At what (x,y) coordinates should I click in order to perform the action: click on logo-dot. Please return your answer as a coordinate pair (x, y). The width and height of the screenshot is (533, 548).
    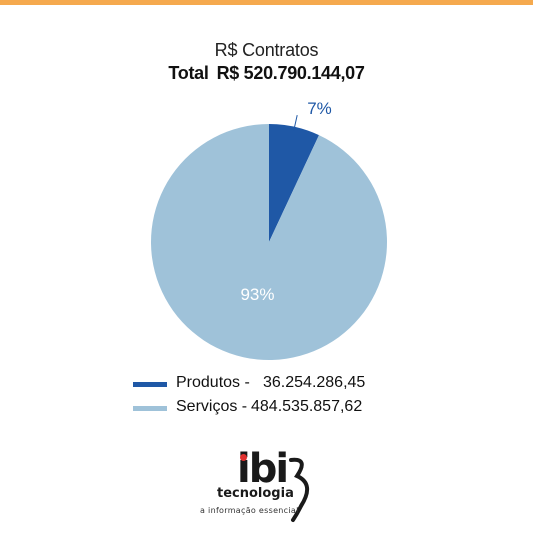
    Looking at the image, I should click on (243, 457).